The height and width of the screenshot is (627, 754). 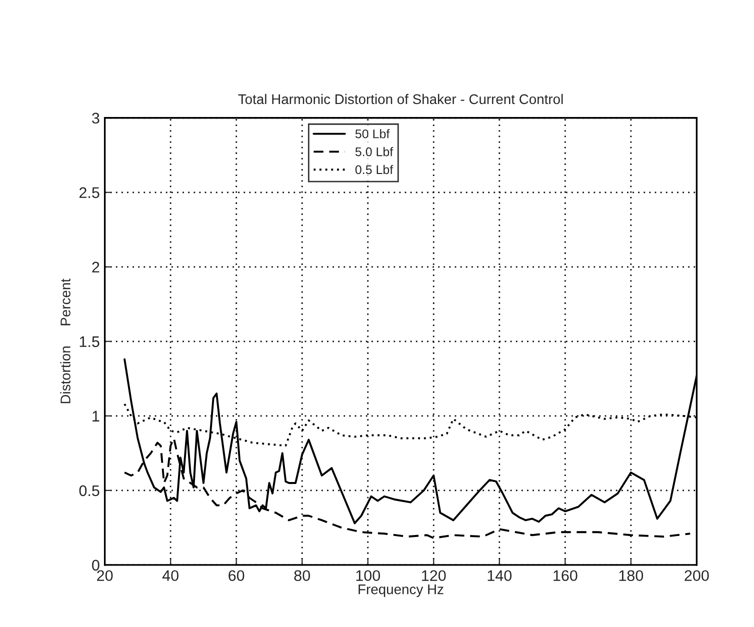 I want to click on x-tick-label: 20, so click(x=105, y=576).